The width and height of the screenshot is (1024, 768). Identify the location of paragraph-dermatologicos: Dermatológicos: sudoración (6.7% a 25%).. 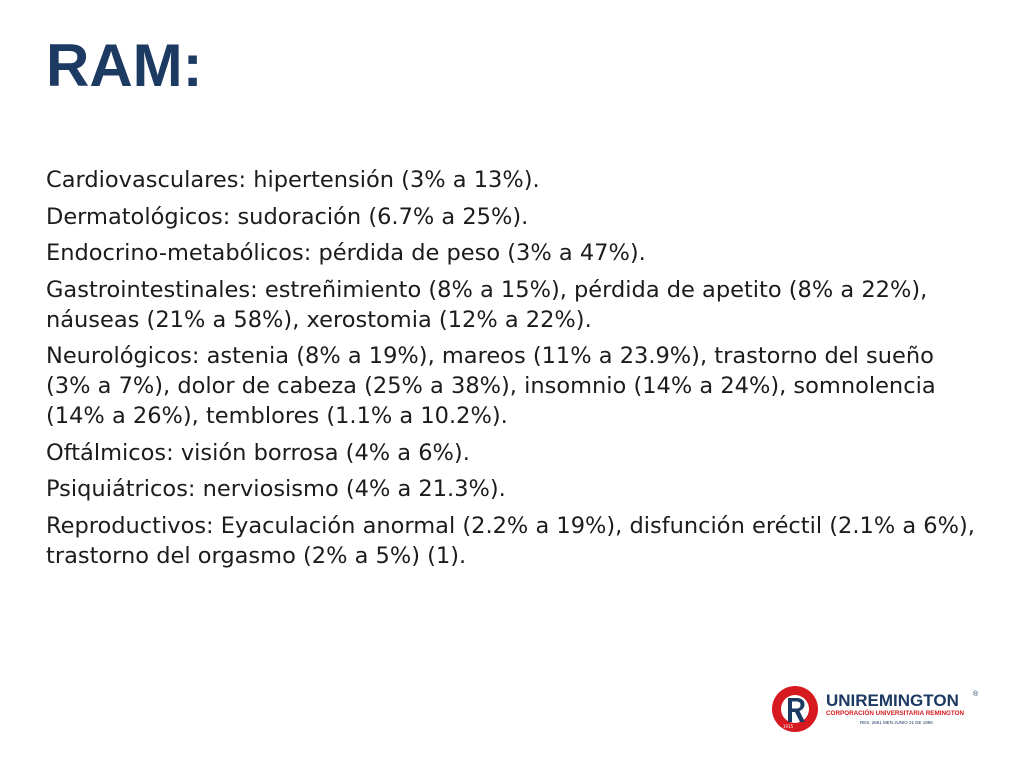
(287, 216).